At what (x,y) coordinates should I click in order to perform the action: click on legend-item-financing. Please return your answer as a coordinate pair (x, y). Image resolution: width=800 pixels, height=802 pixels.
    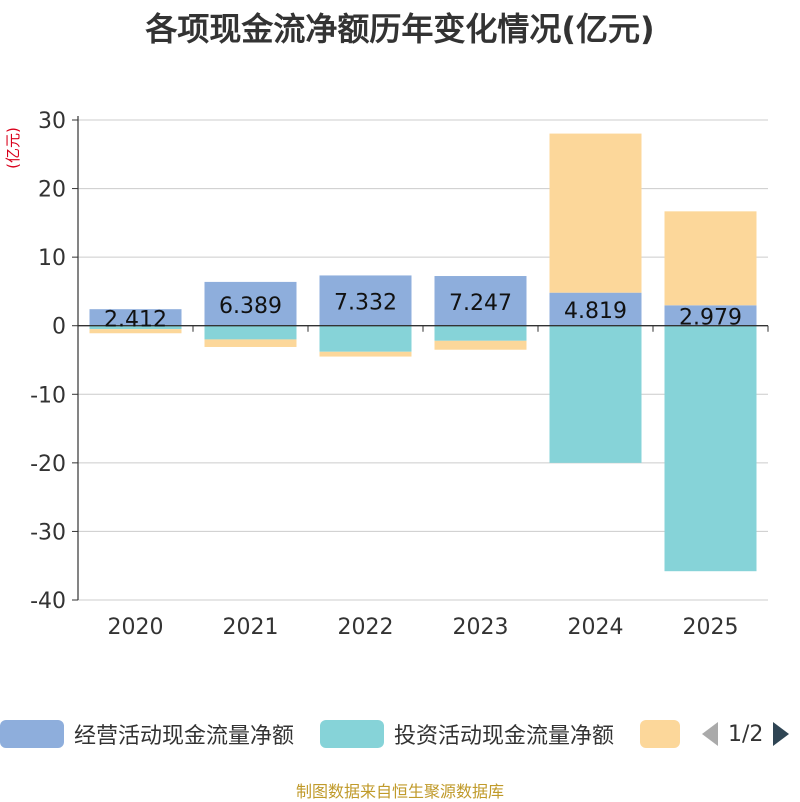
    Looking at the image, I should click on (660, 734).